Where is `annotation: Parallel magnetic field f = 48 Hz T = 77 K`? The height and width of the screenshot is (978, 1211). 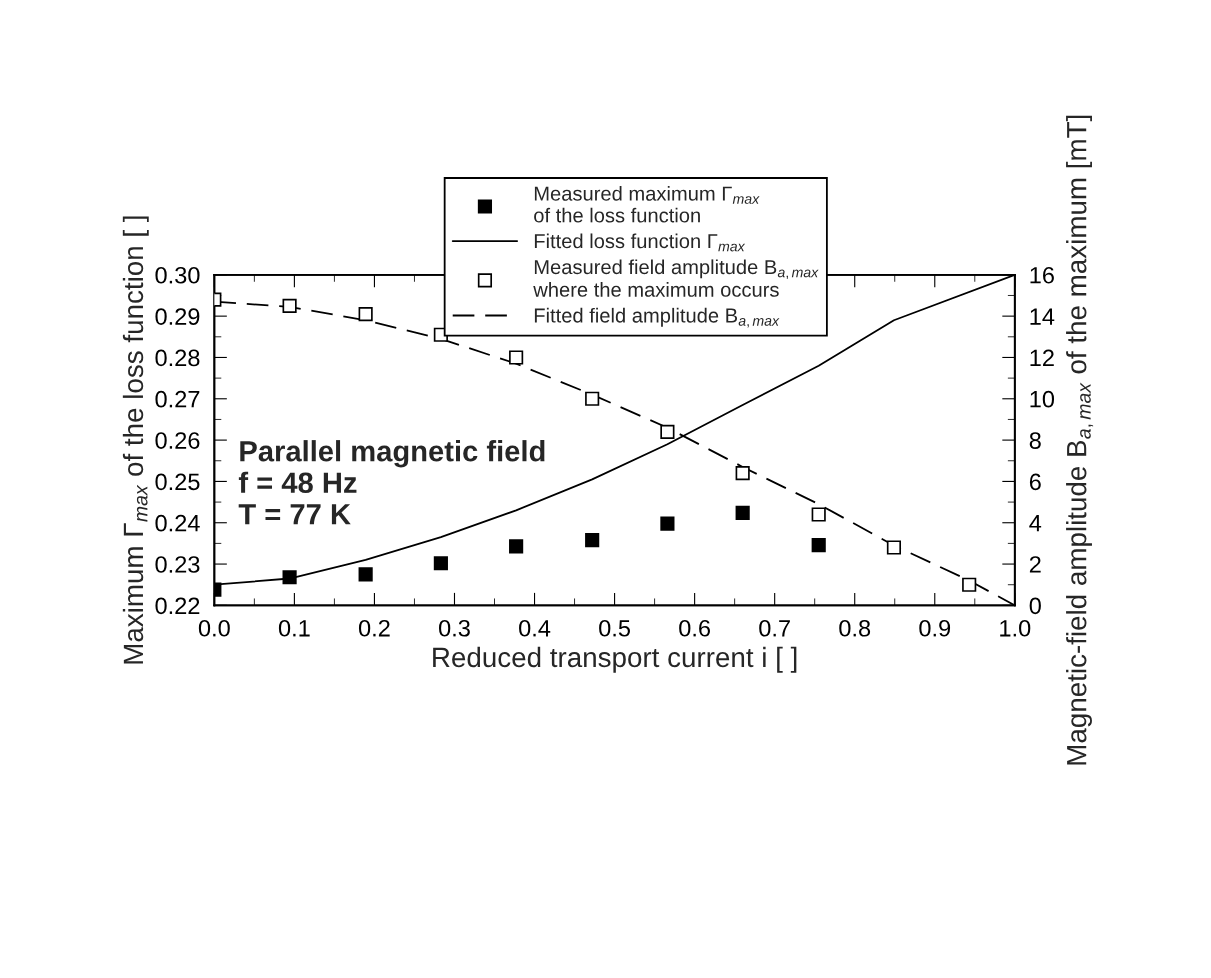
annotation: Parallel magnetic field f = 48 Hz T = 77 K is located at coordinates (391, 482).